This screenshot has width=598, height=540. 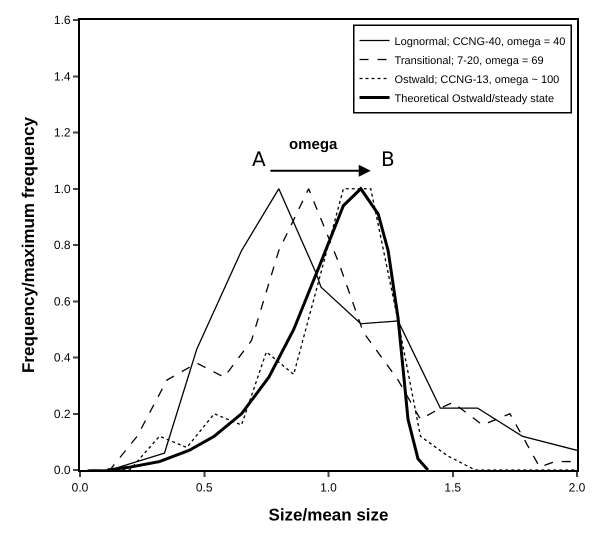 I want to click on y-axis-title: Frequency/maximum frequency, so click(x=28, y=245).